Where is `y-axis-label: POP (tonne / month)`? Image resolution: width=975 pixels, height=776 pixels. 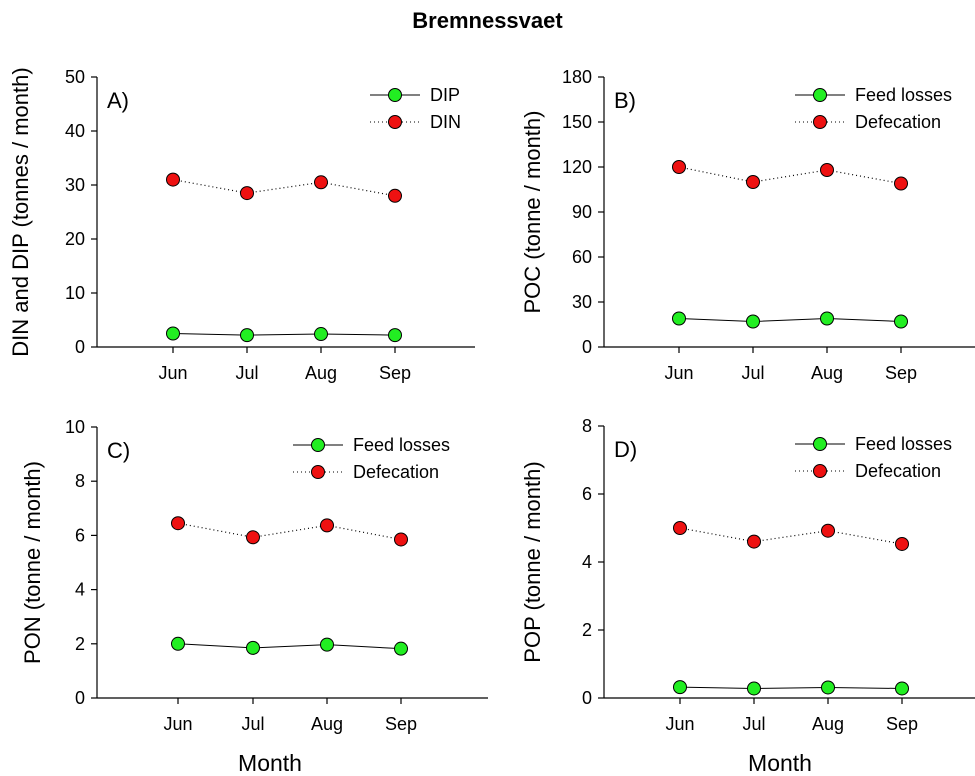
y-axis-label: POP (tonne / month) is located at coordinates (532, 561).